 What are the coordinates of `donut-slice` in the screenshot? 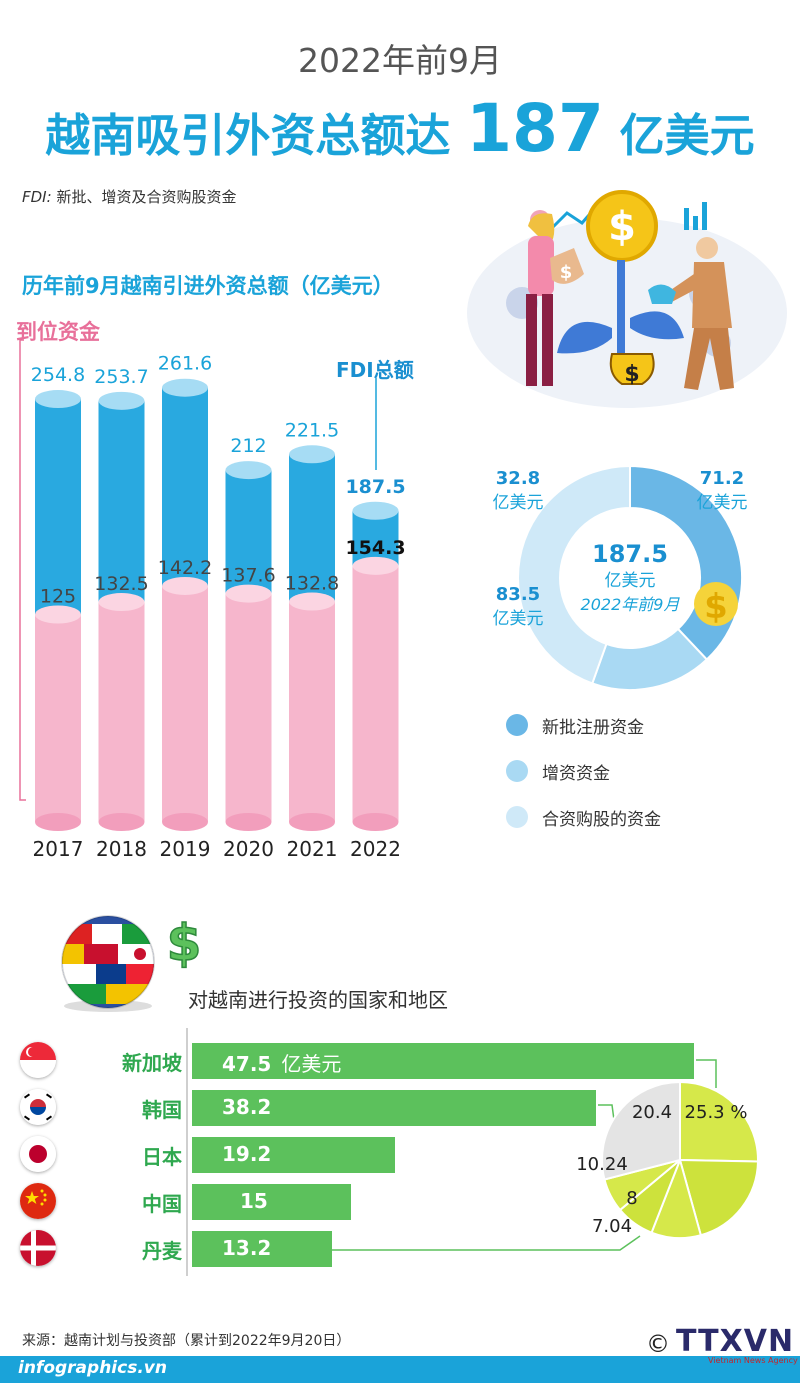 It's located at (574, 574).